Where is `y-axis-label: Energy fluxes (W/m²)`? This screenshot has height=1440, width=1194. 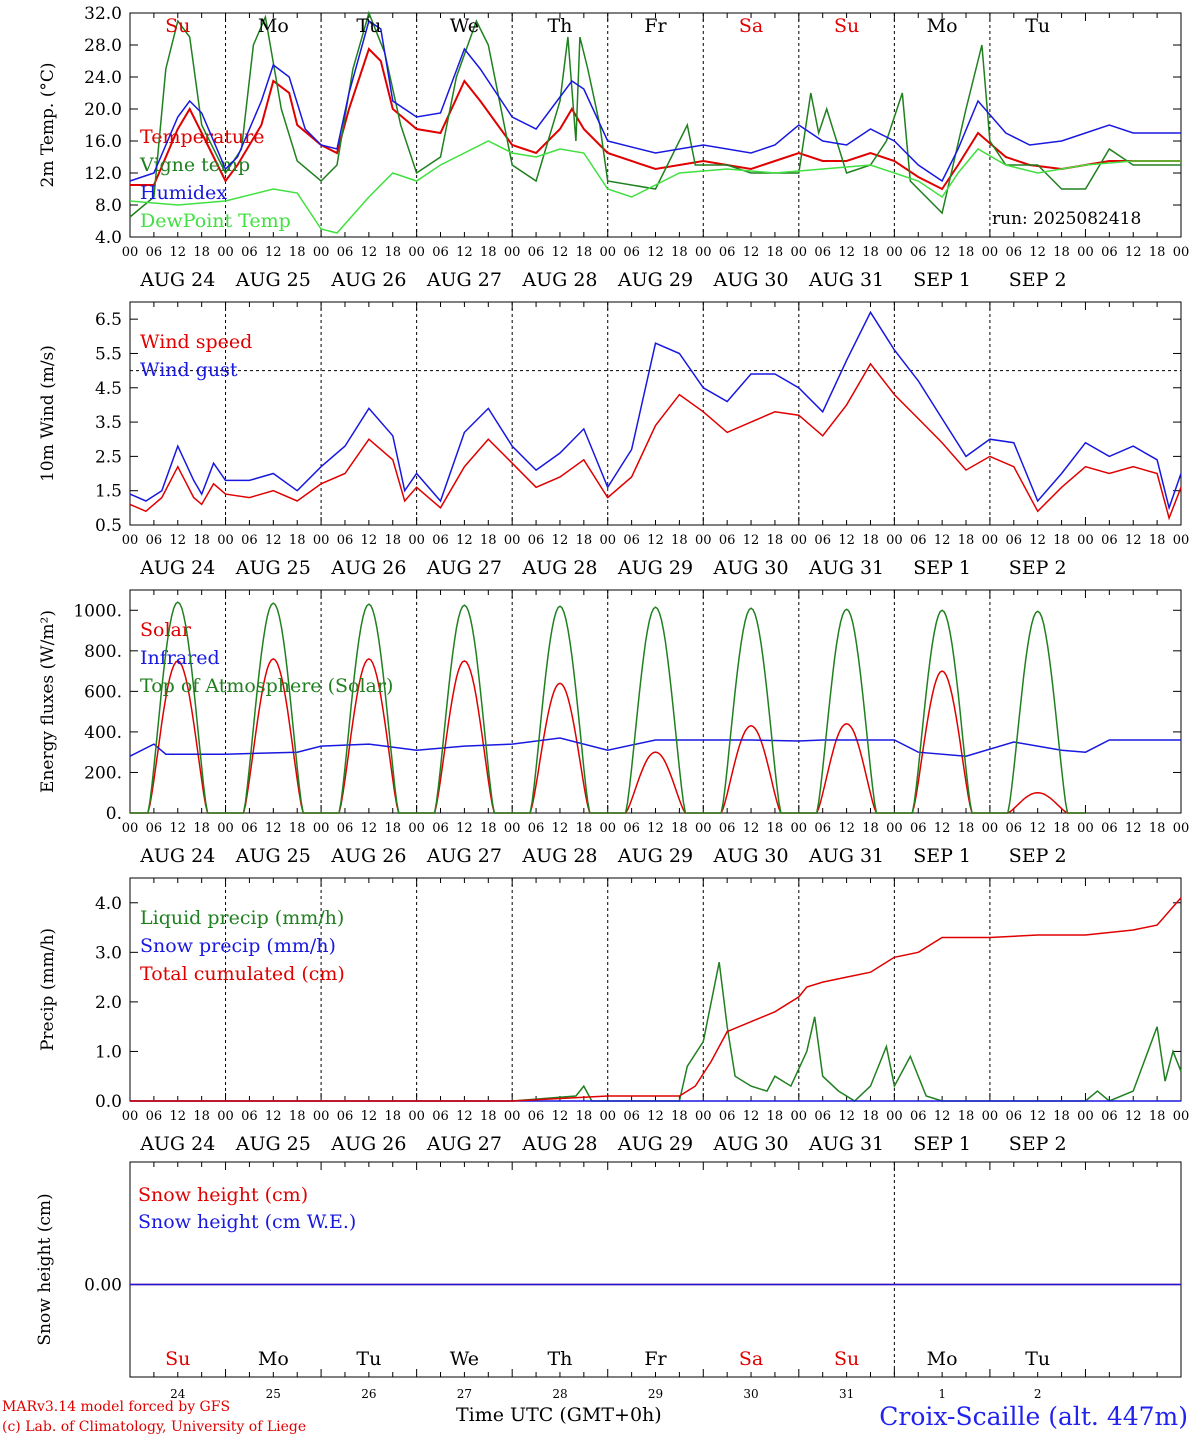
y-axis-label: Energy fluxes (W/m²) is located at coordinates (48, 701).